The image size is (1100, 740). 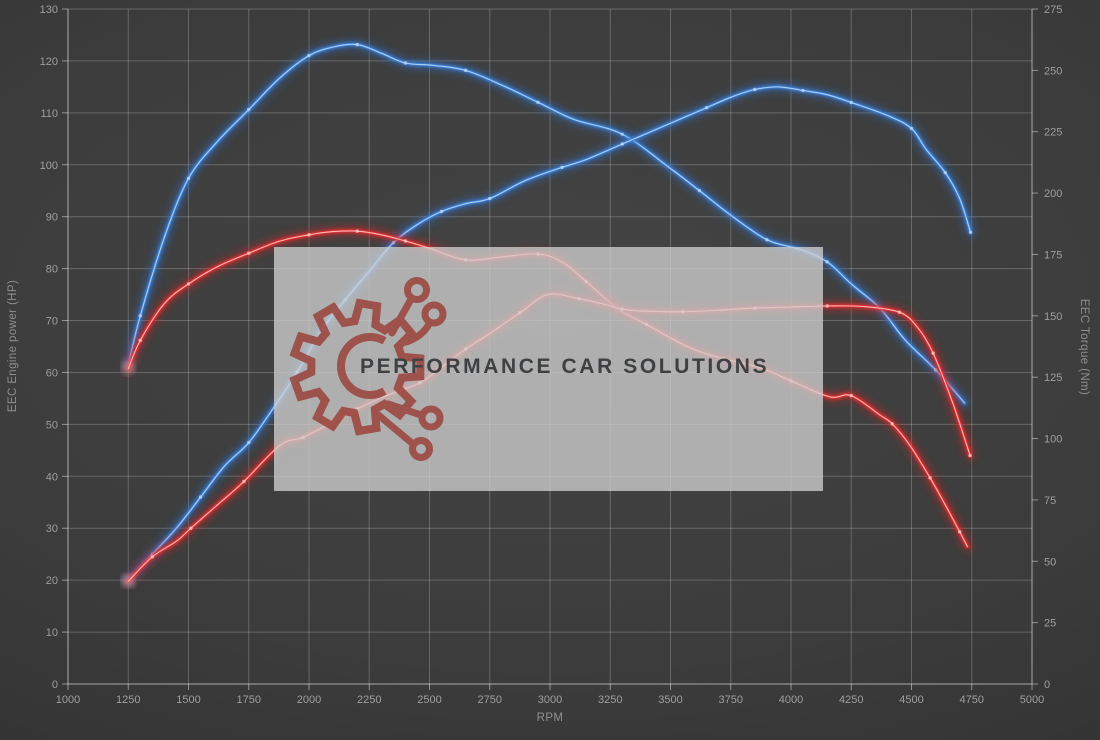 I want to click on right-tick-label: 275, so click(x=1053, y=10).